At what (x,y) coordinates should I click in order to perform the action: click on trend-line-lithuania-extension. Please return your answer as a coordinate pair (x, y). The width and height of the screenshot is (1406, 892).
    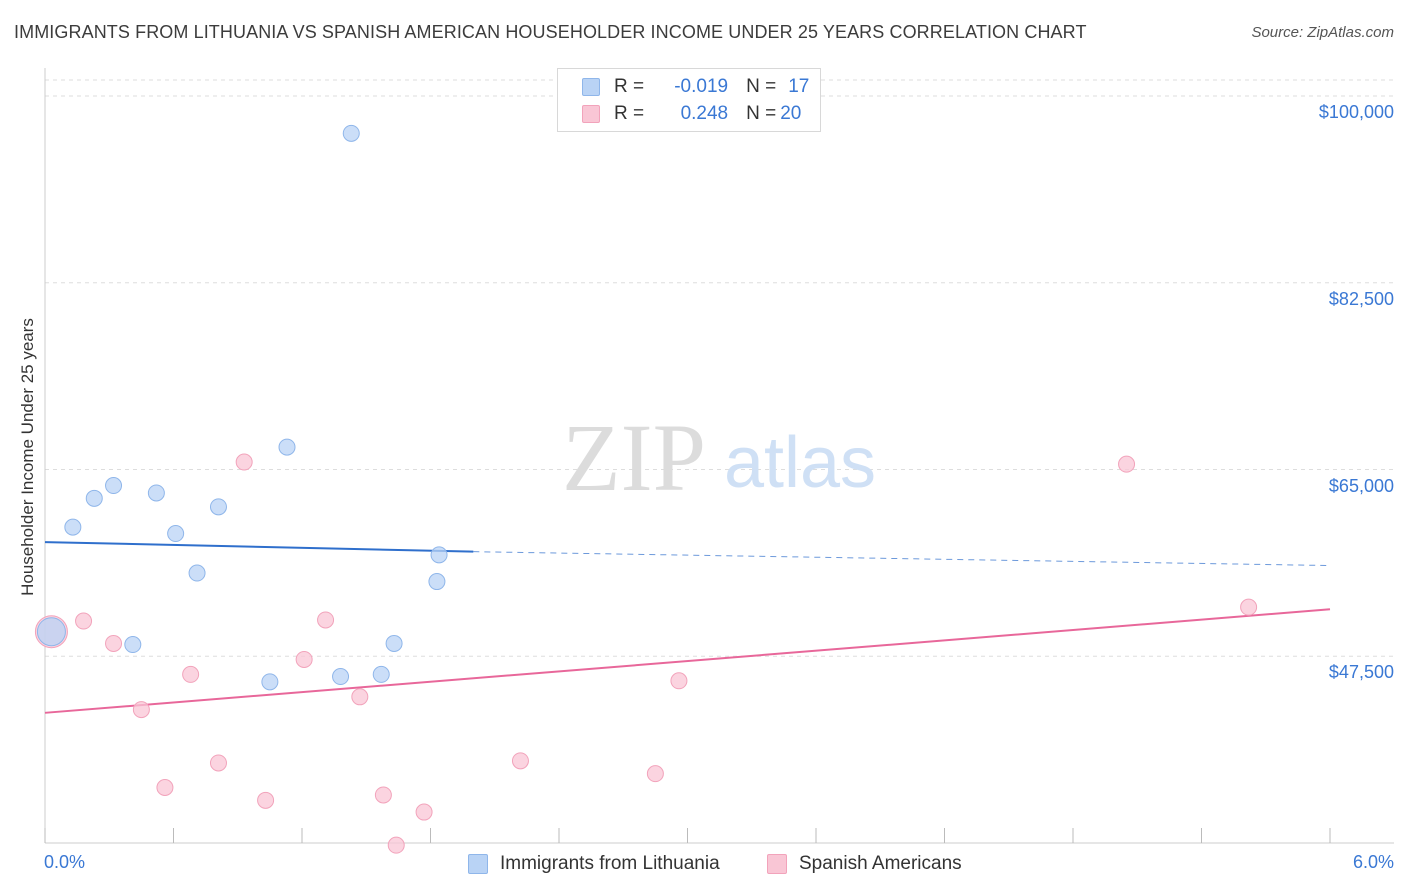
    Looking at the image, I should click on (902, 559).